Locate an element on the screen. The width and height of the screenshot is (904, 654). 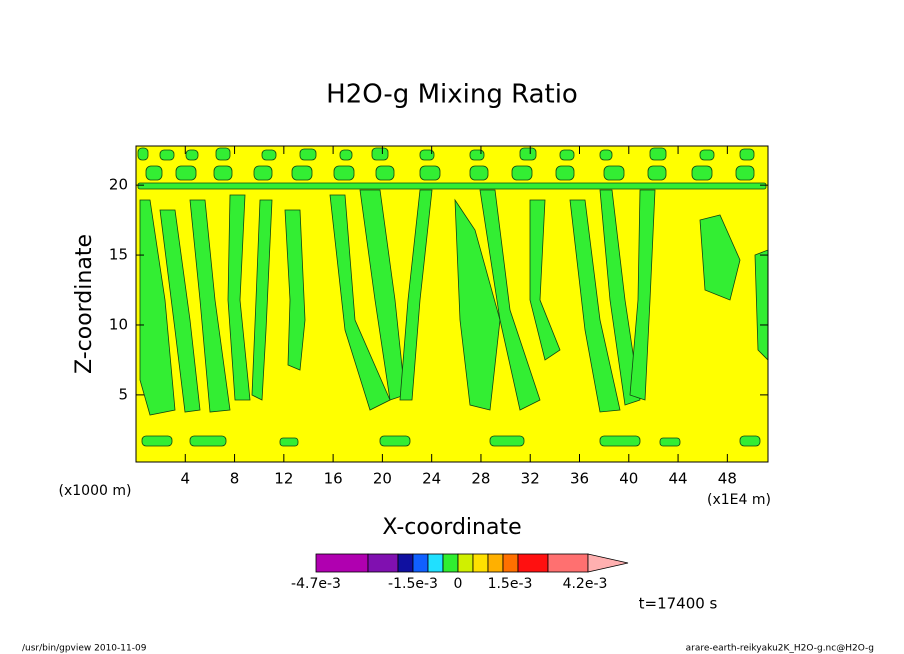
x-tick-label: 28 is located at coordinates (480, 479).